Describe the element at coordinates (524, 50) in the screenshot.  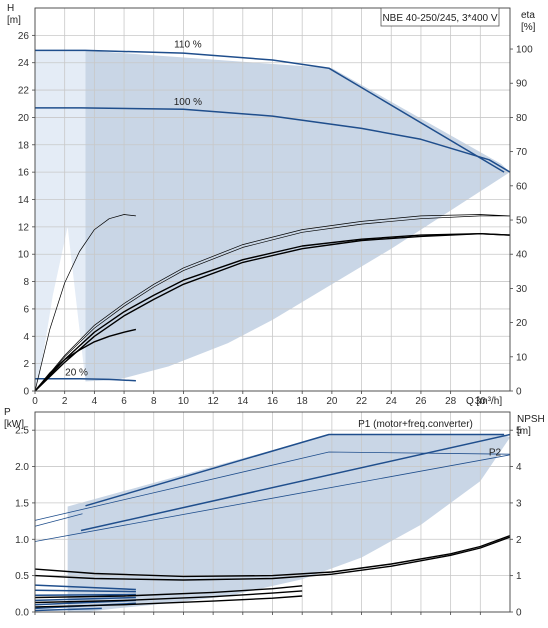
I see `y2-tick-label: 100` at that location.